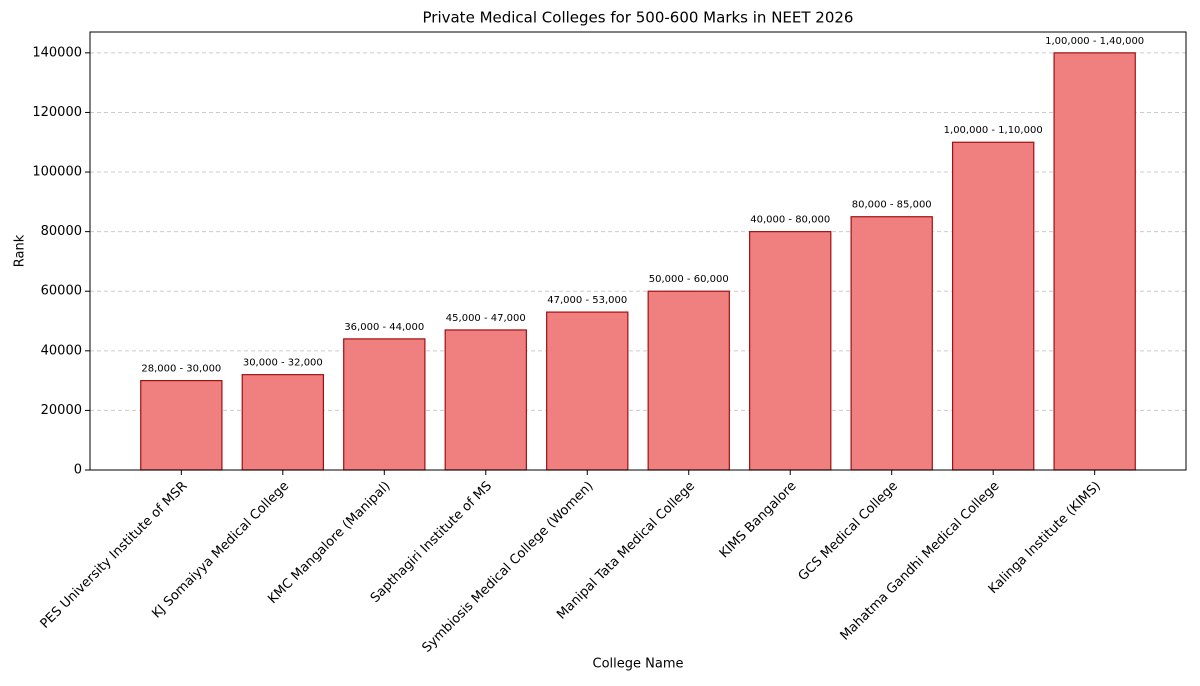 Image resolution: width=1200 pixels, height=686 pixels. What do you see at coordinates (1045, 538) in the screenshot?
I see `x-tick-label: Kalinga Institute (KIMS)` at bounding box center [1045, 538].